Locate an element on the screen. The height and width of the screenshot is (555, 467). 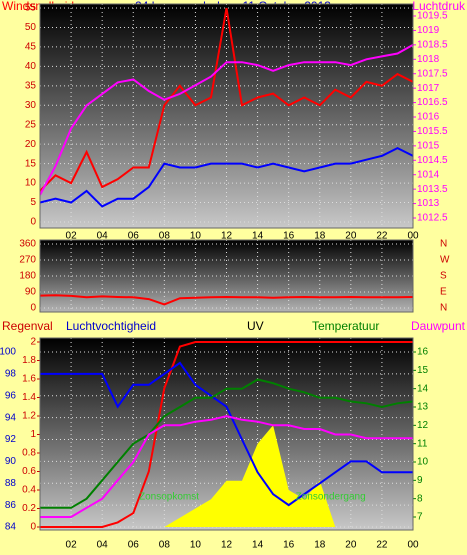
y2-tick-label: 1016.5 is located at coordinates (432, 102).